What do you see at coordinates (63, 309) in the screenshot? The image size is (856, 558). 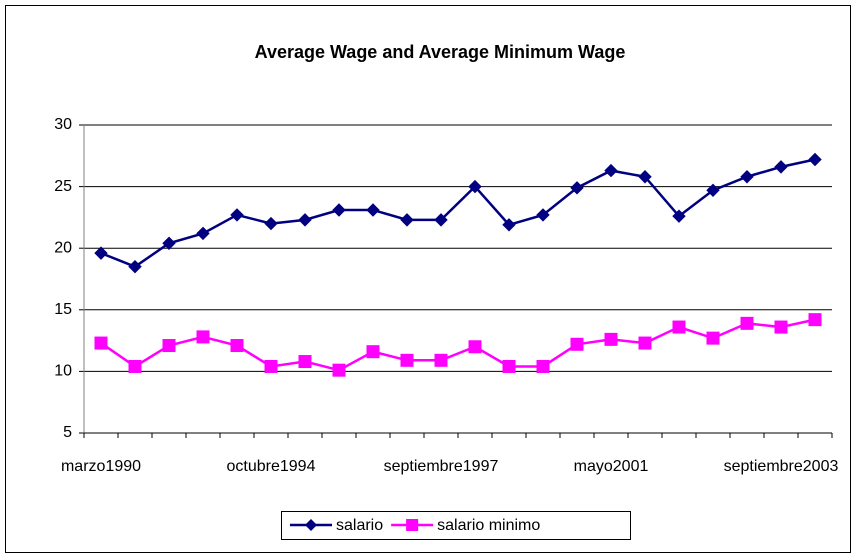 I see `y-tick-label: 15` at bounding box center [63, 309].